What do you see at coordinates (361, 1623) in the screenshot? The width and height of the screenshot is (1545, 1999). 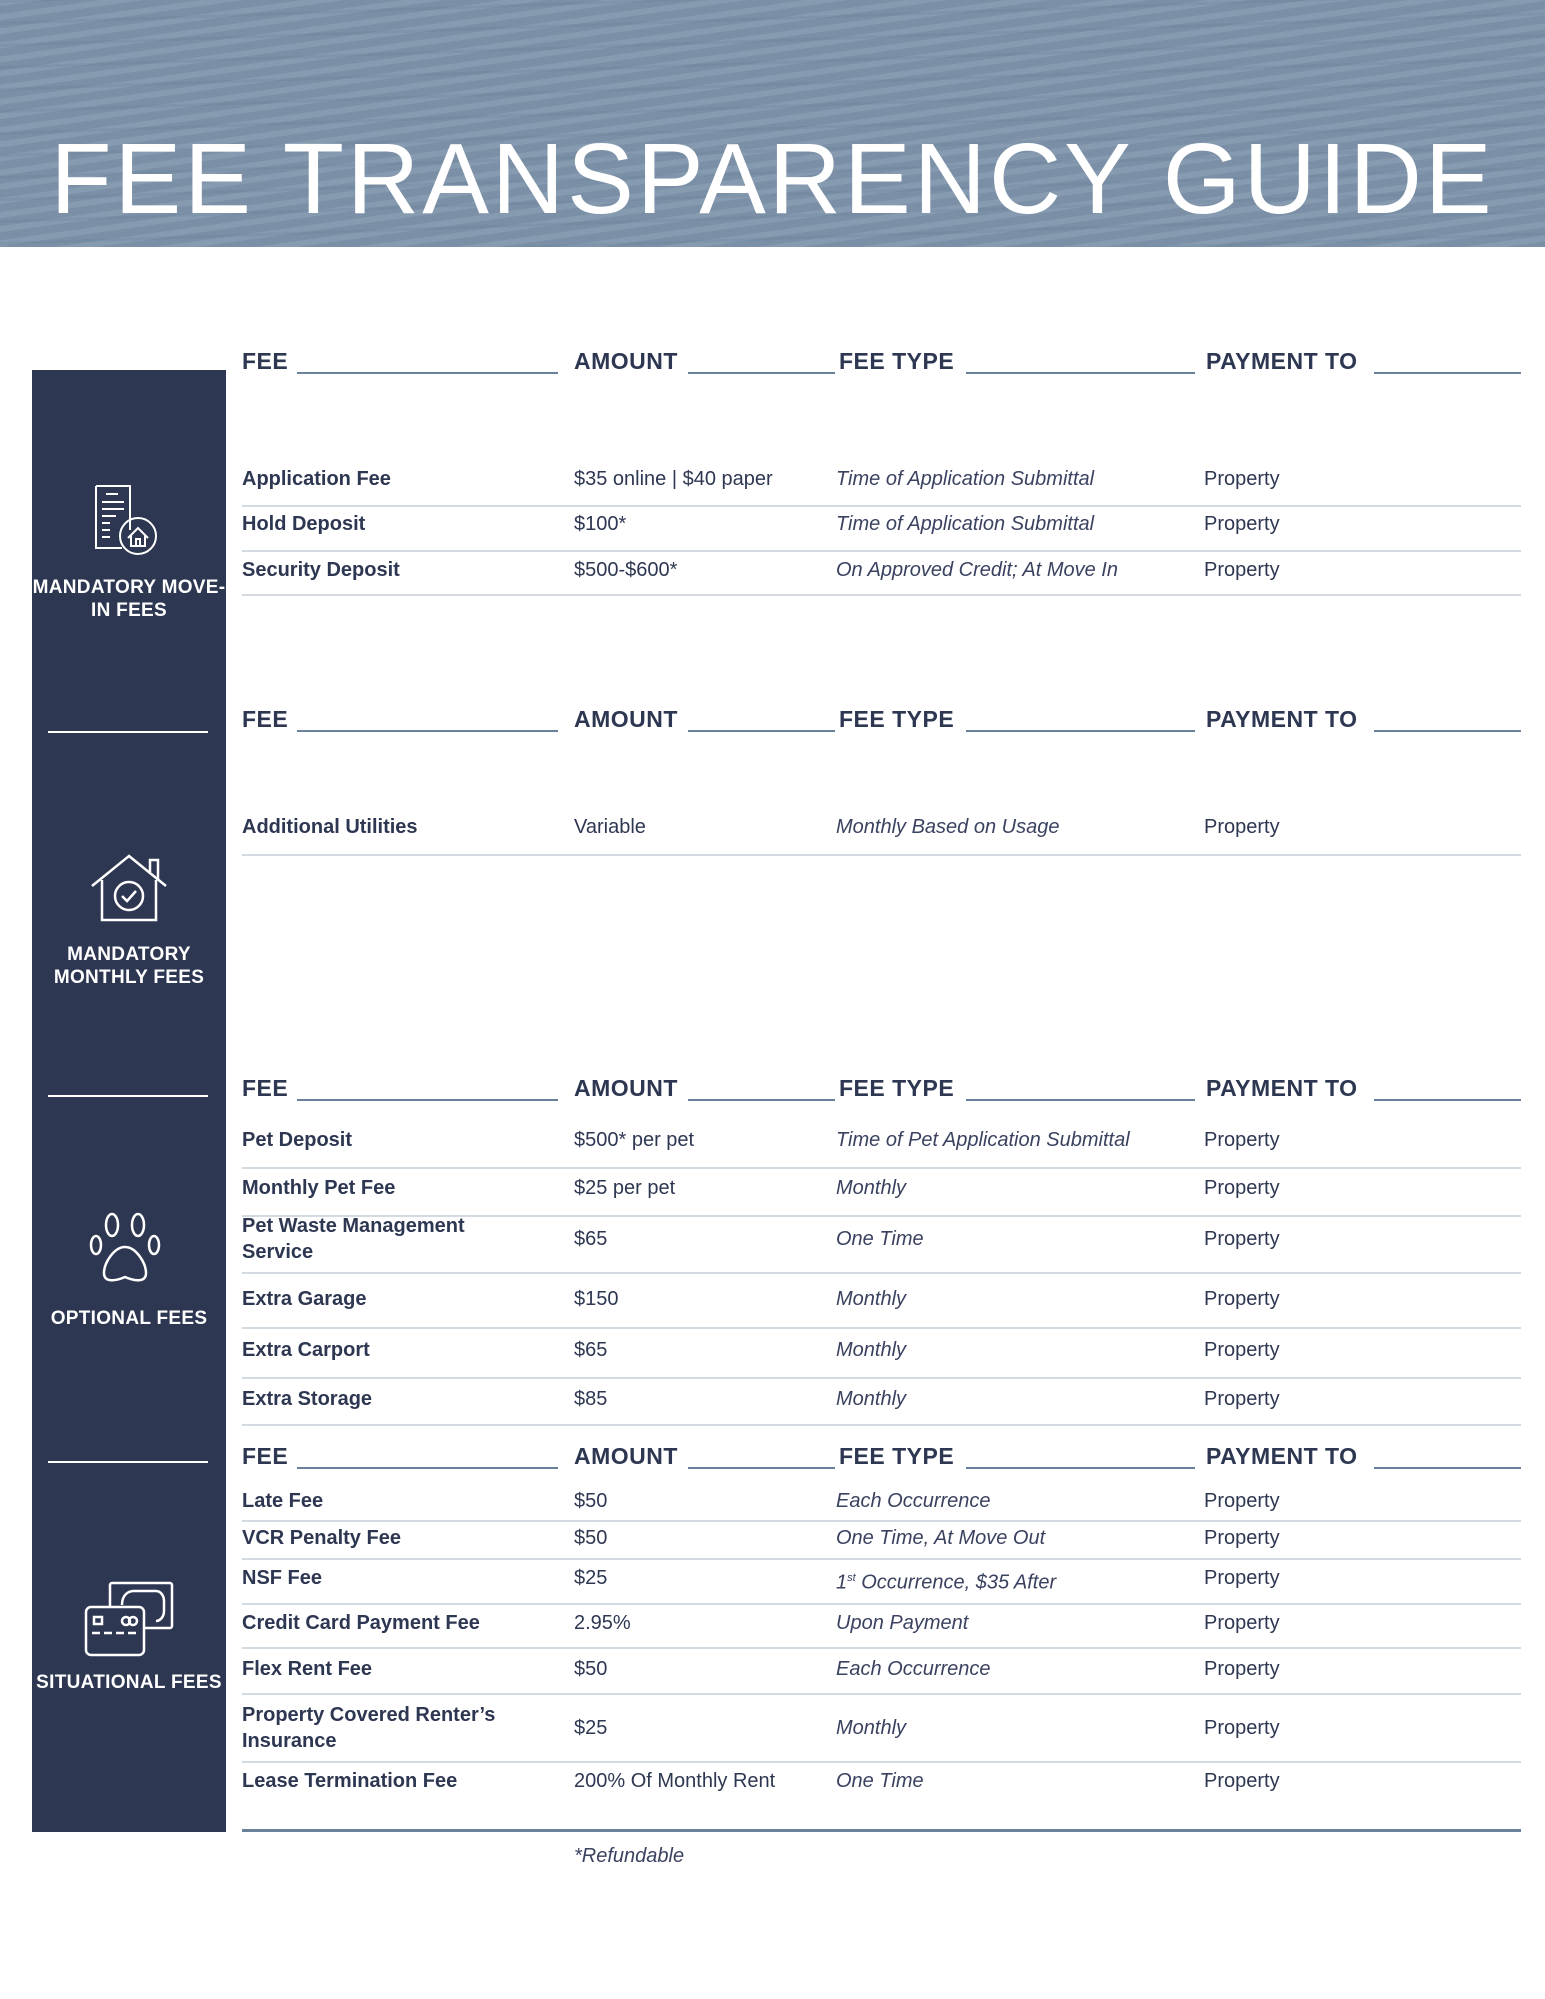 I see `fee-name: Credit Card Payment Fee` at bounding box center [361, 1623].